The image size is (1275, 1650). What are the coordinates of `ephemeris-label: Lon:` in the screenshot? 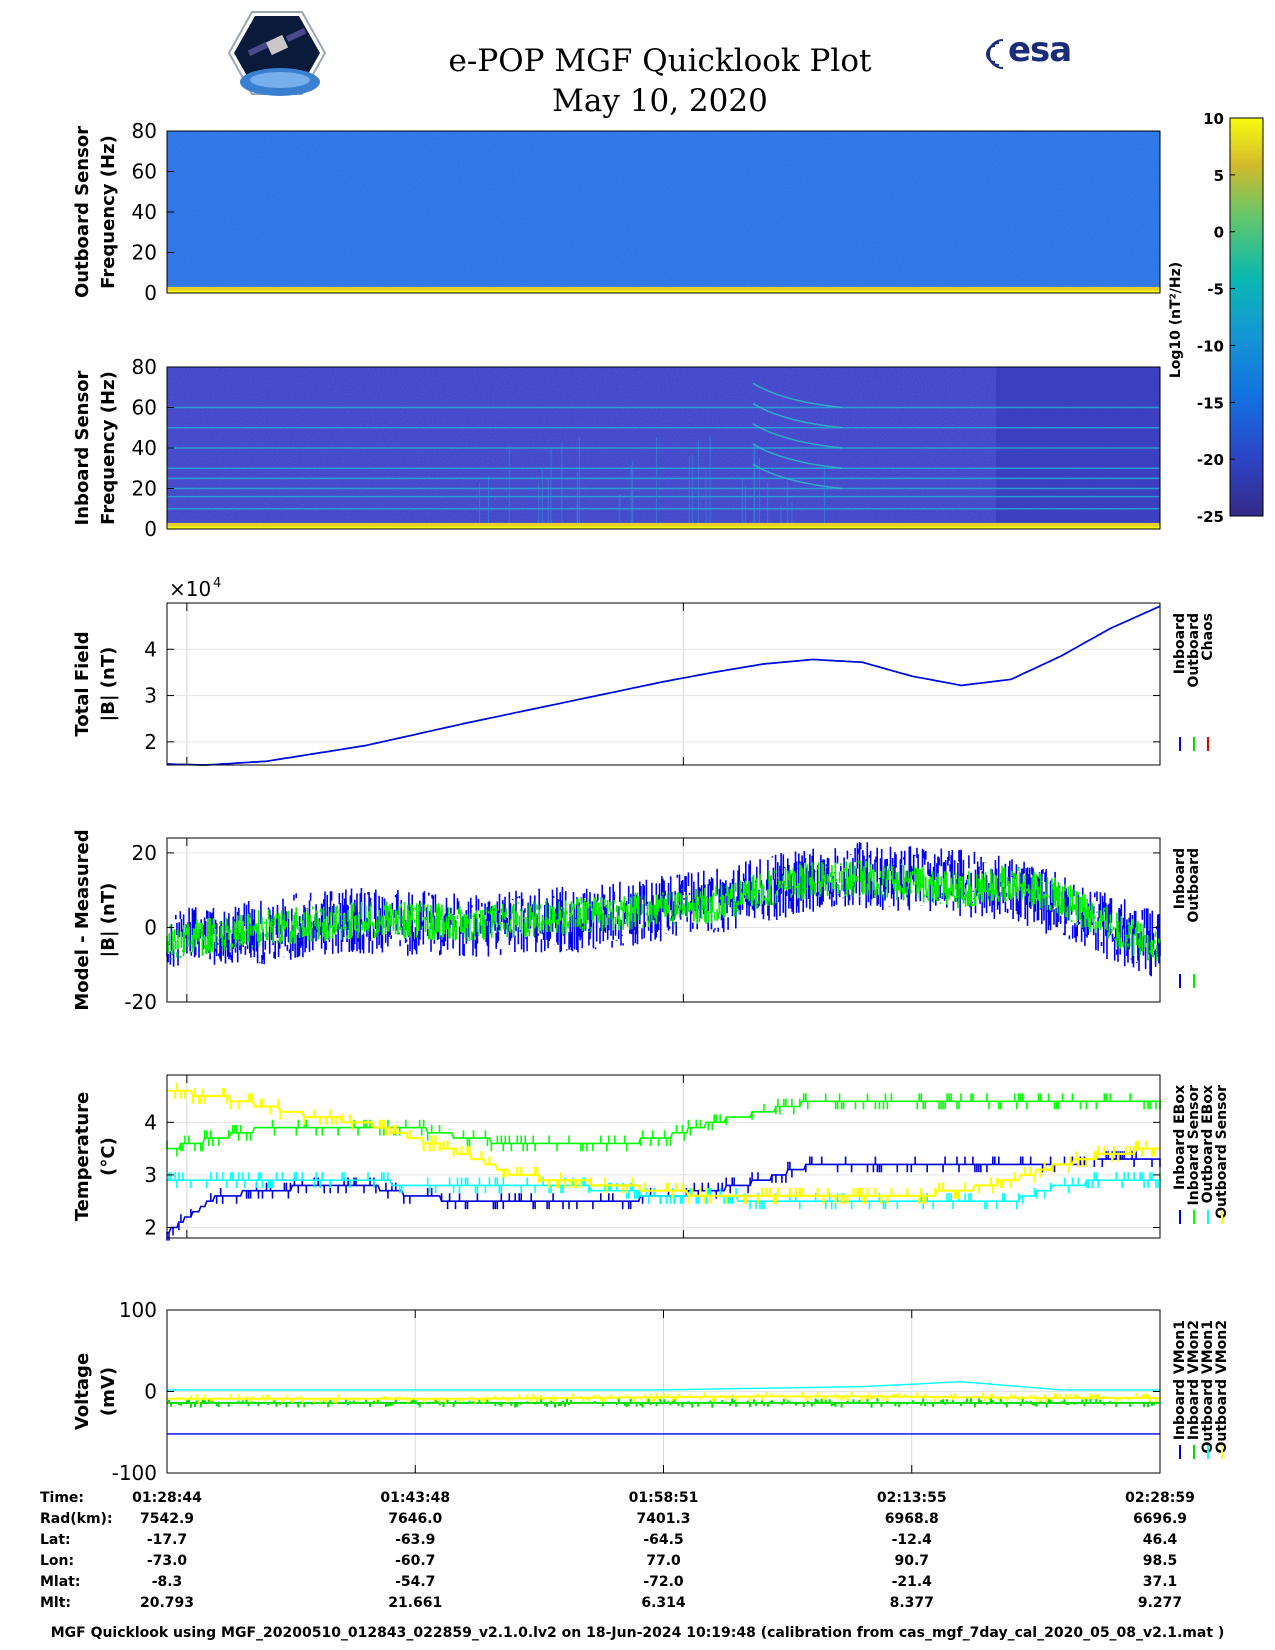 It's located at (57, 1561).